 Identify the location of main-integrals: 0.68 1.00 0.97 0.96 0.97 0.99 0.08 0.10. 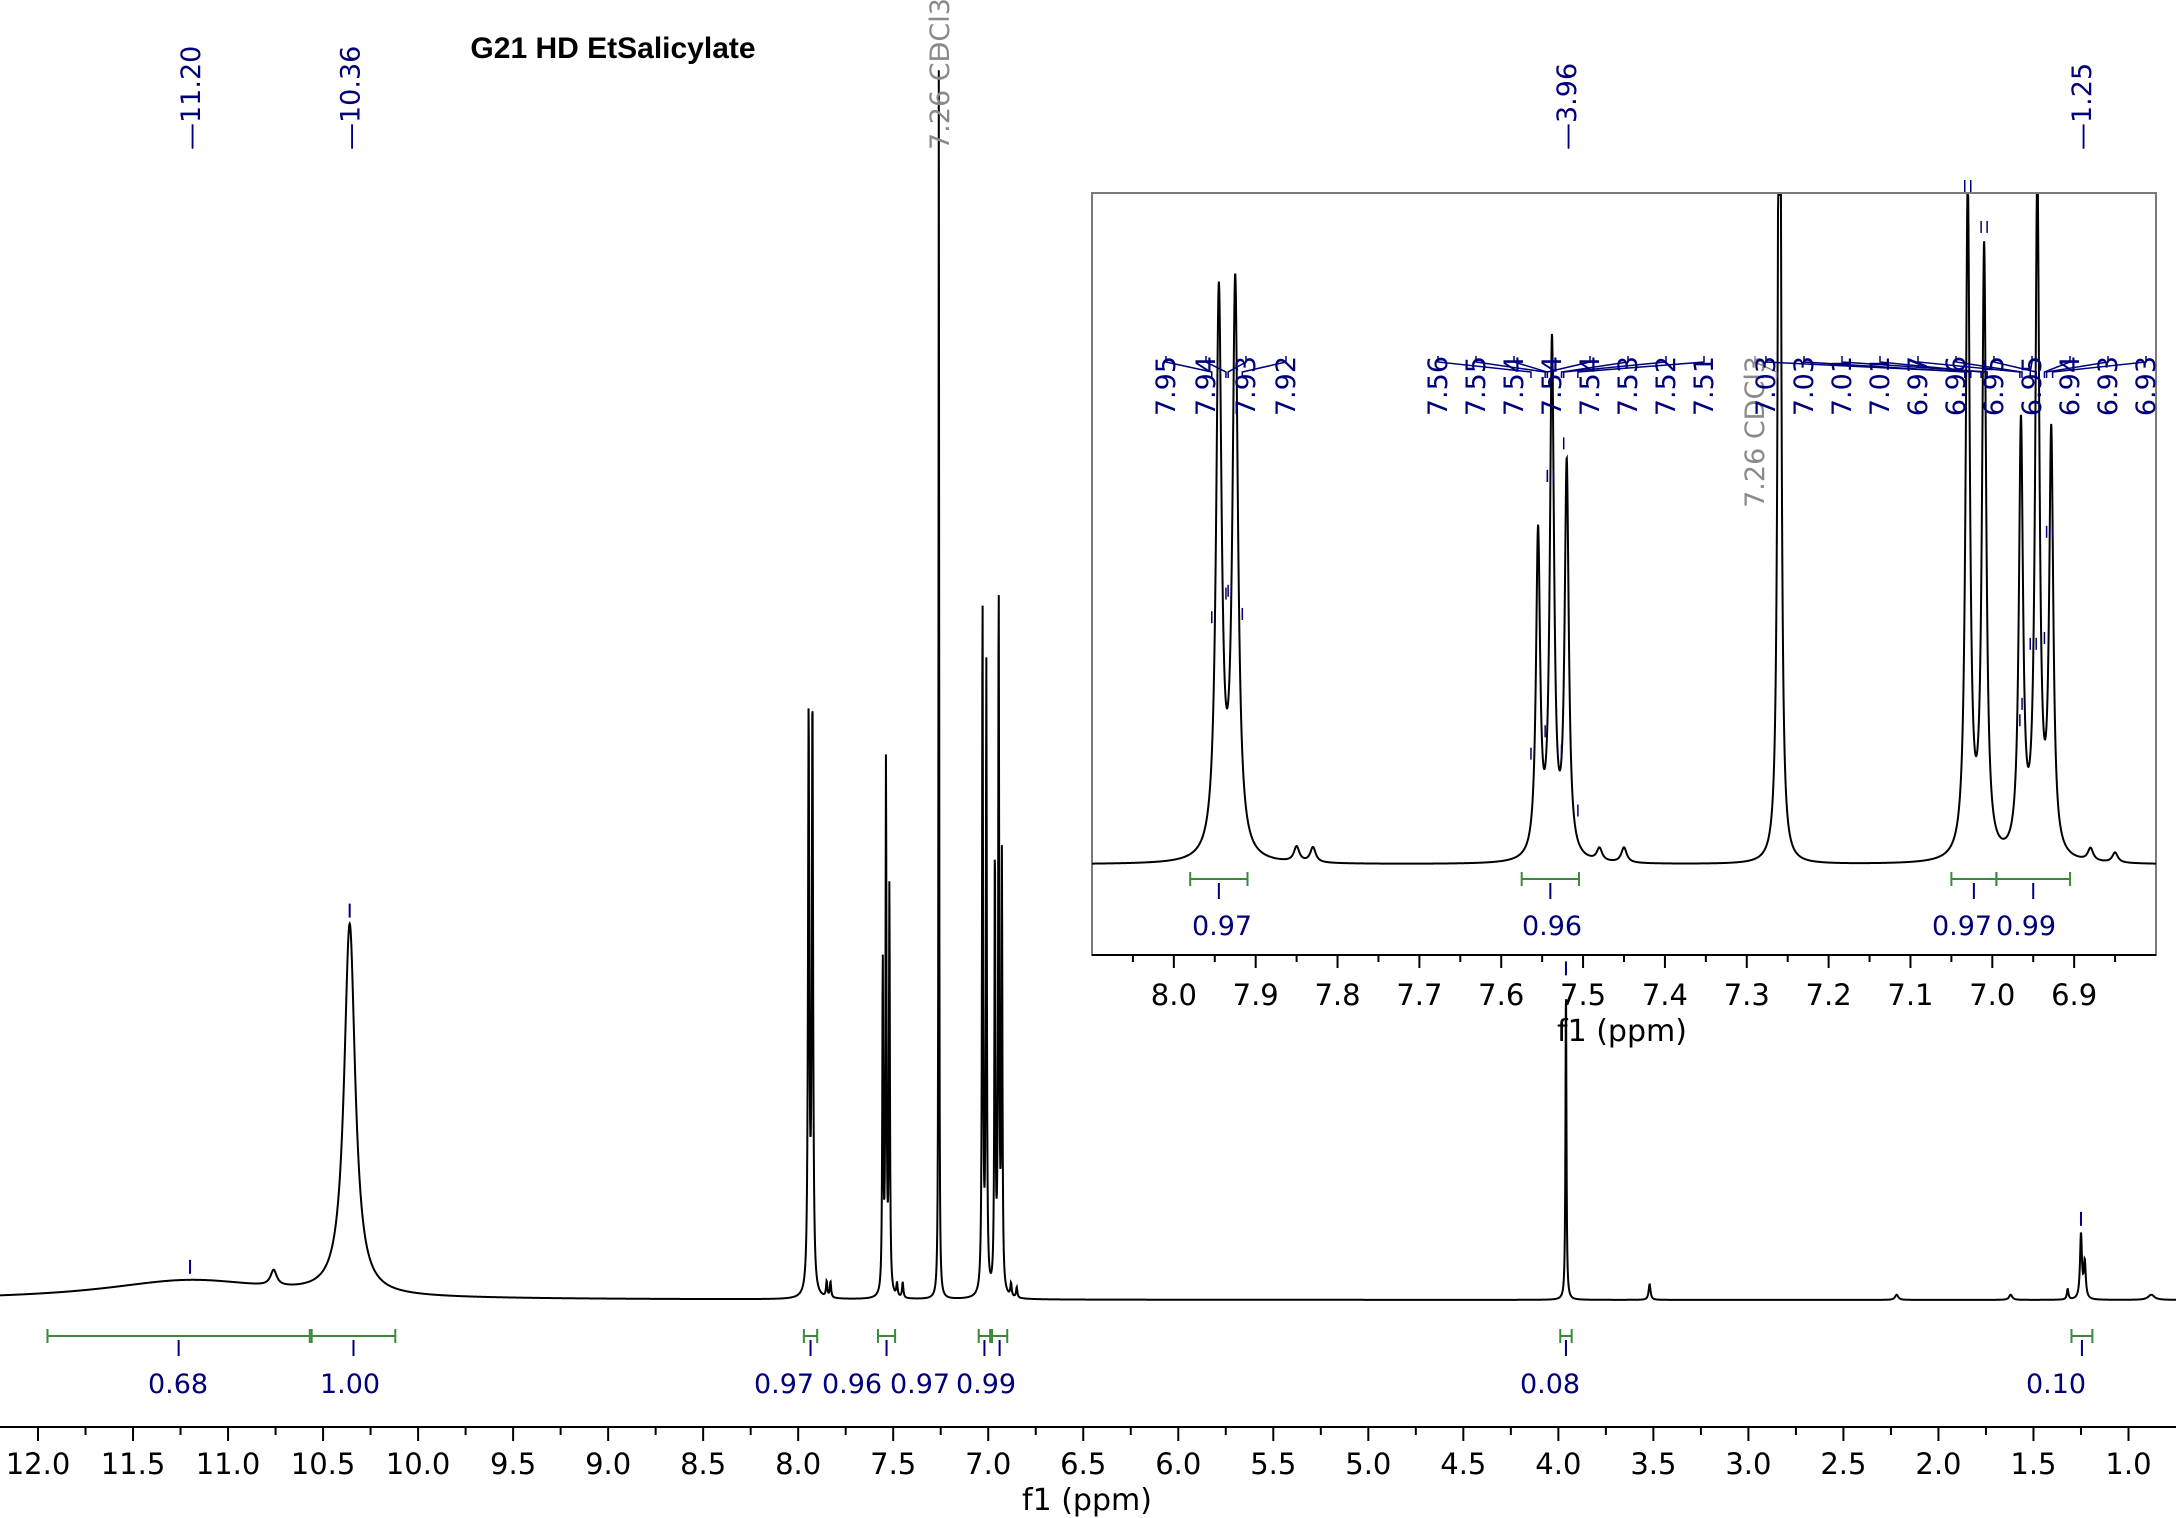
(1070, 1364).